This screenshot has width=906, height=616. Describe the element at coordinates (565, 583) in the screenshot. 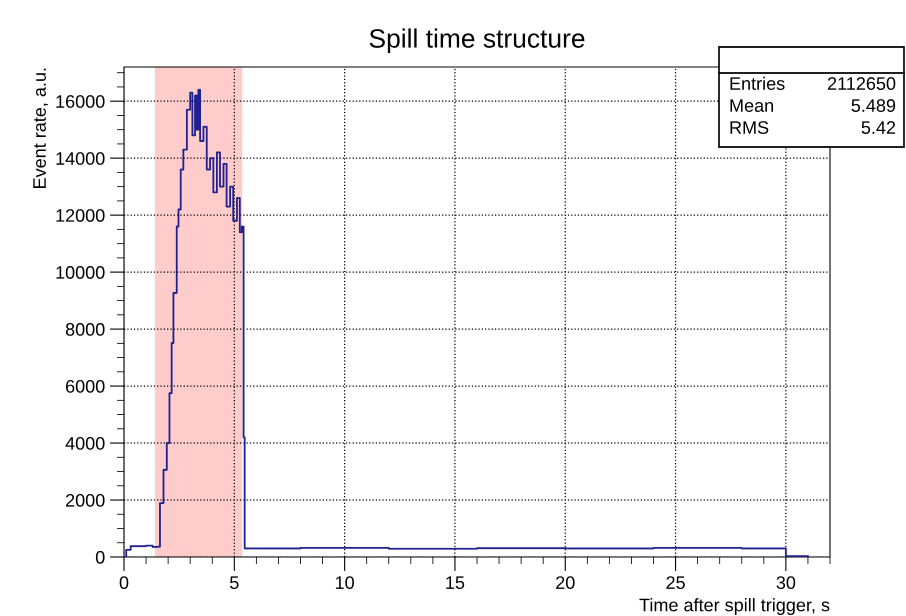

I see `x-tick-label: 20` at that location.